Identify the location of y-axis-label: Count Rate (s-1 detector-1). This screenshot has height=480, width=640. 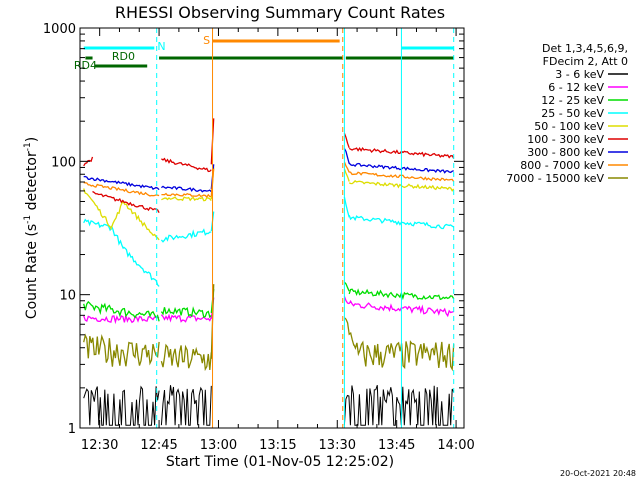
(31, 228).